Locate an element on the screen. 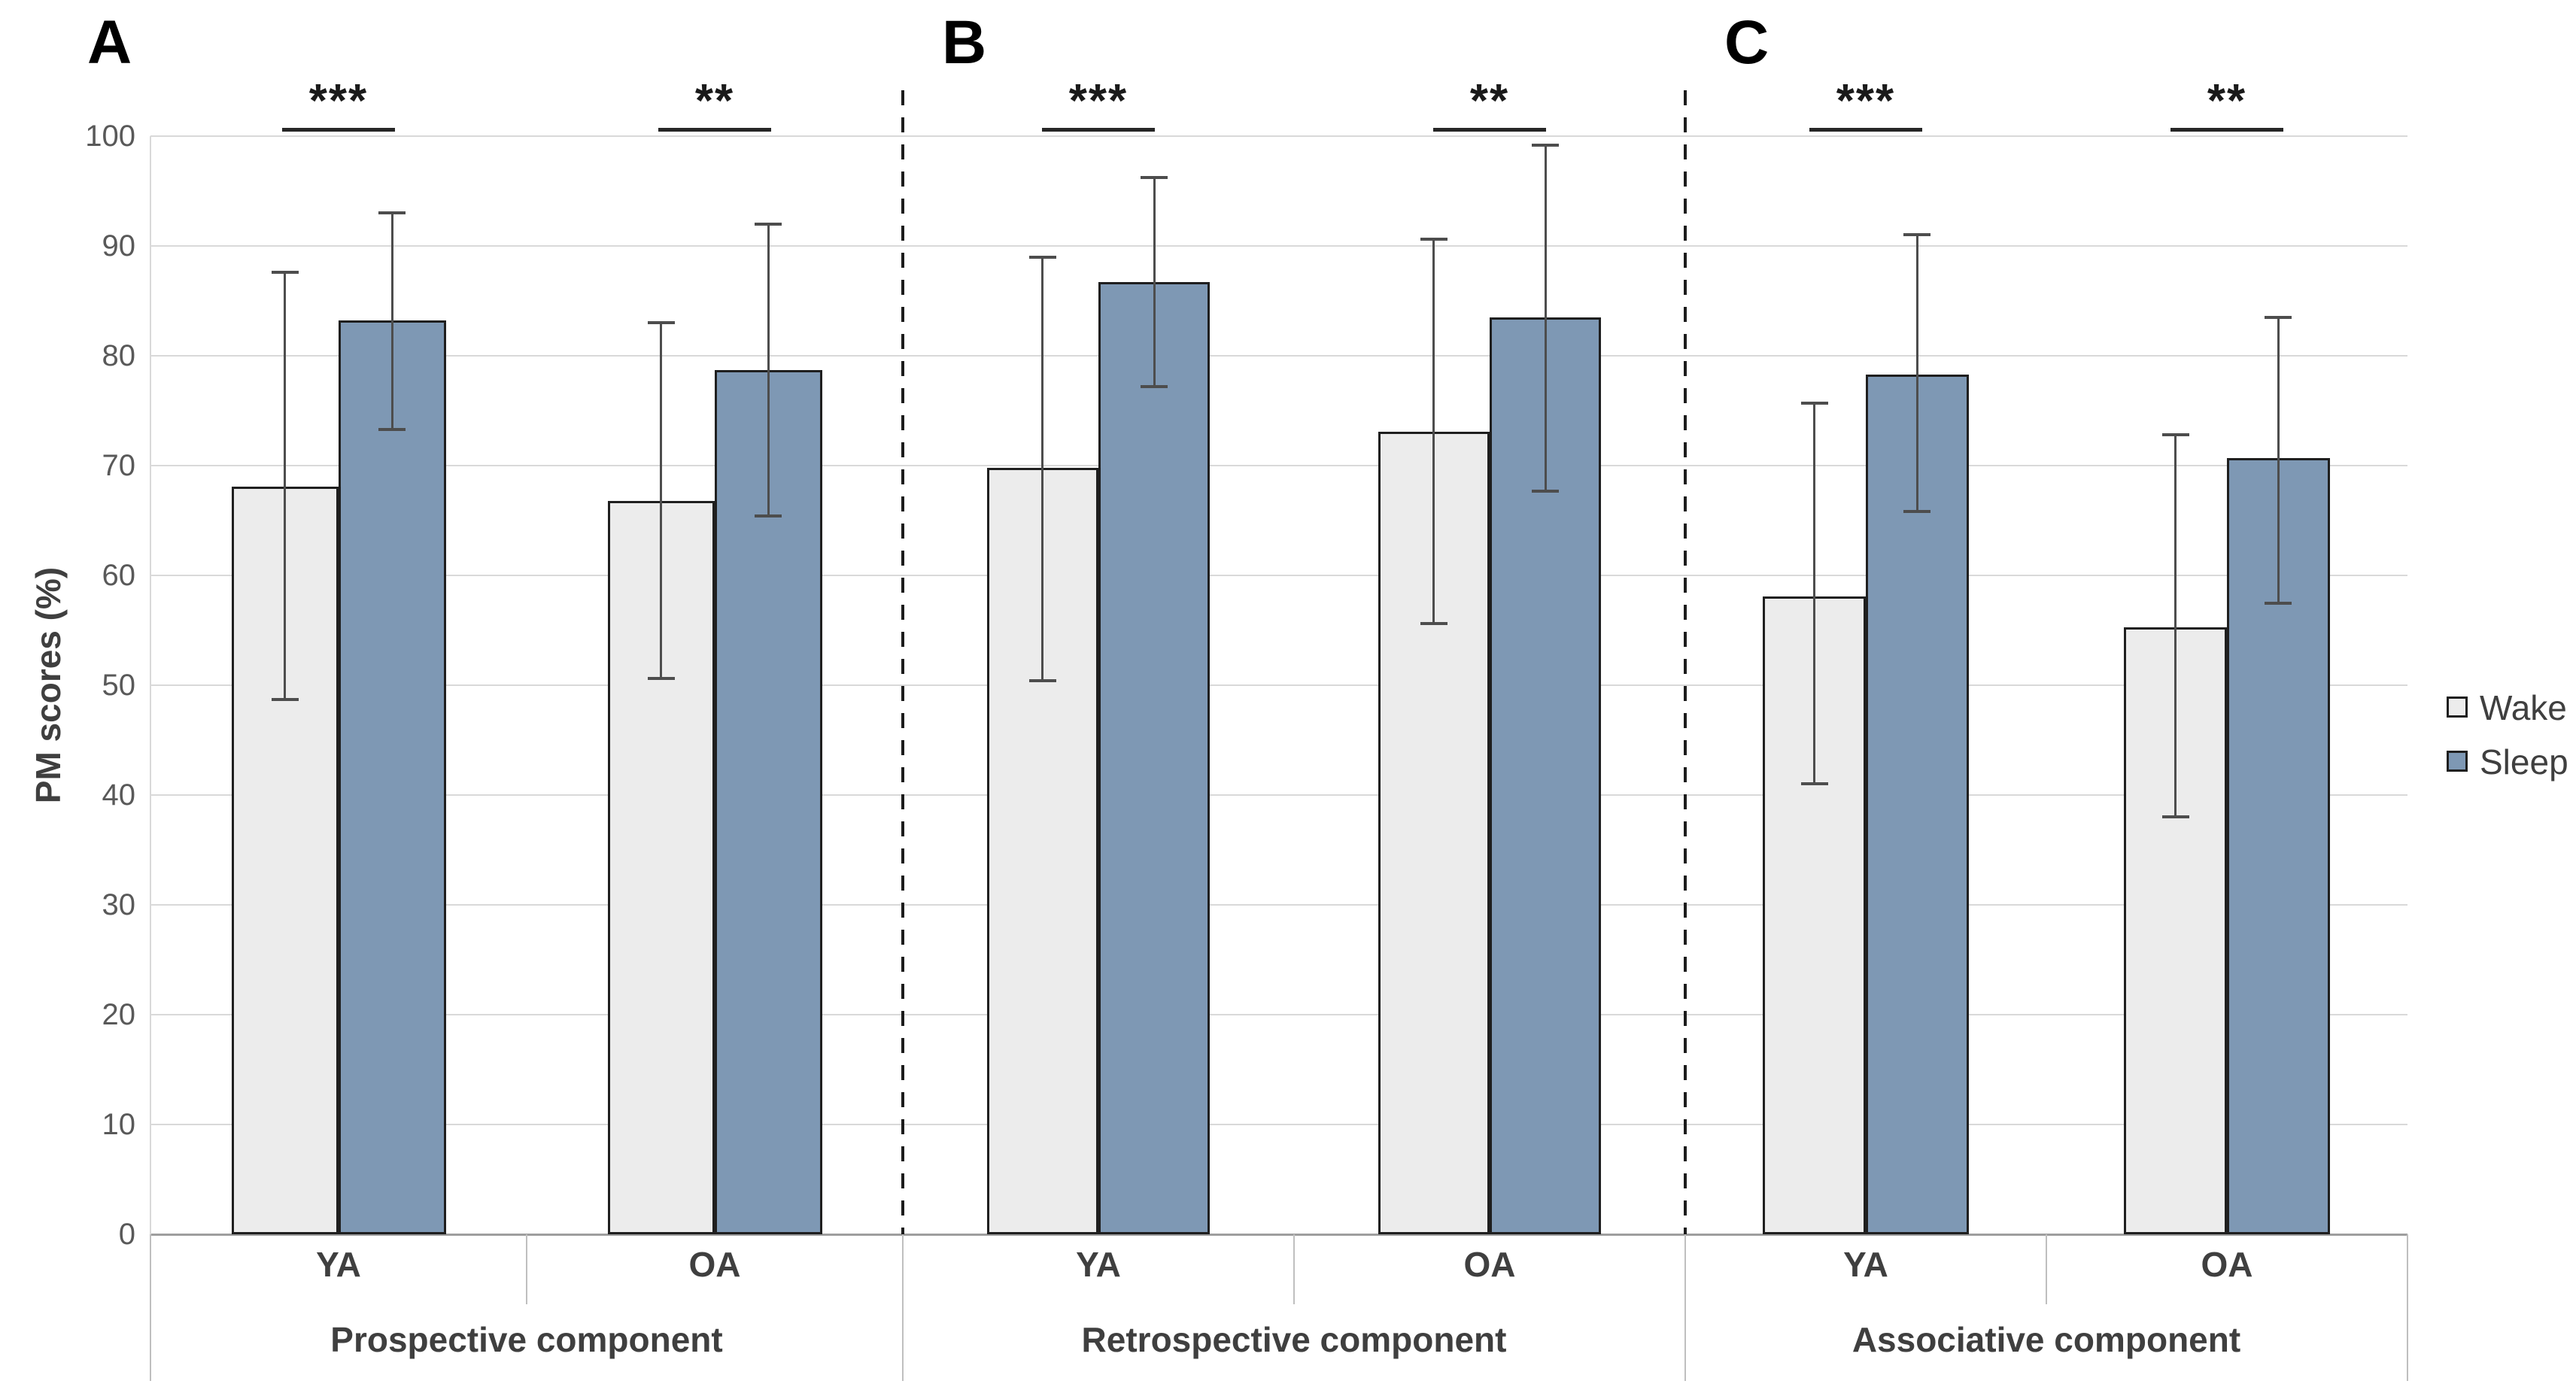 Image resolution: width=2576 pixels, height=1390 pixels. y-tick-label: 80 is located at coordinates (119, 355).